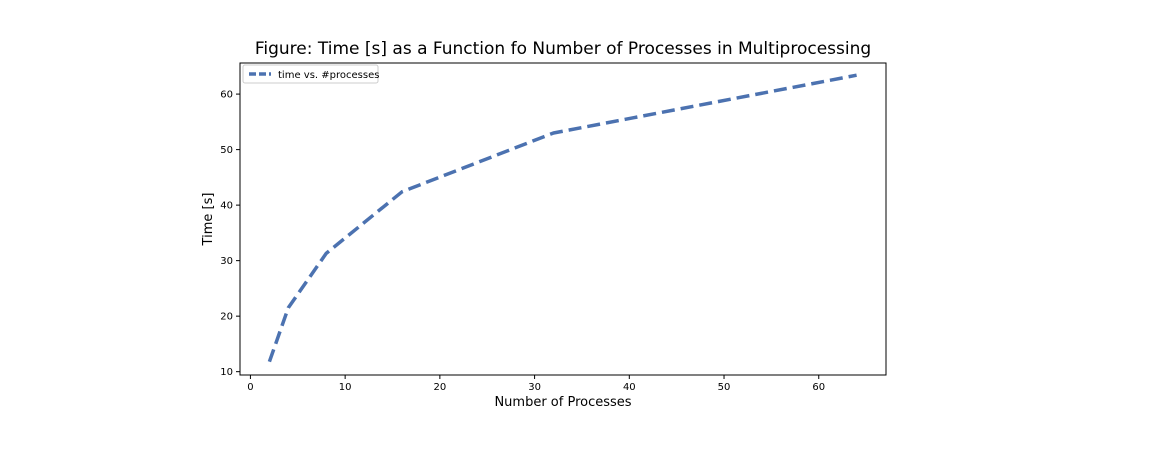 This screenshot has width=1153, height=454. I want to click on y-tick-label: 40, so click(226, 206).